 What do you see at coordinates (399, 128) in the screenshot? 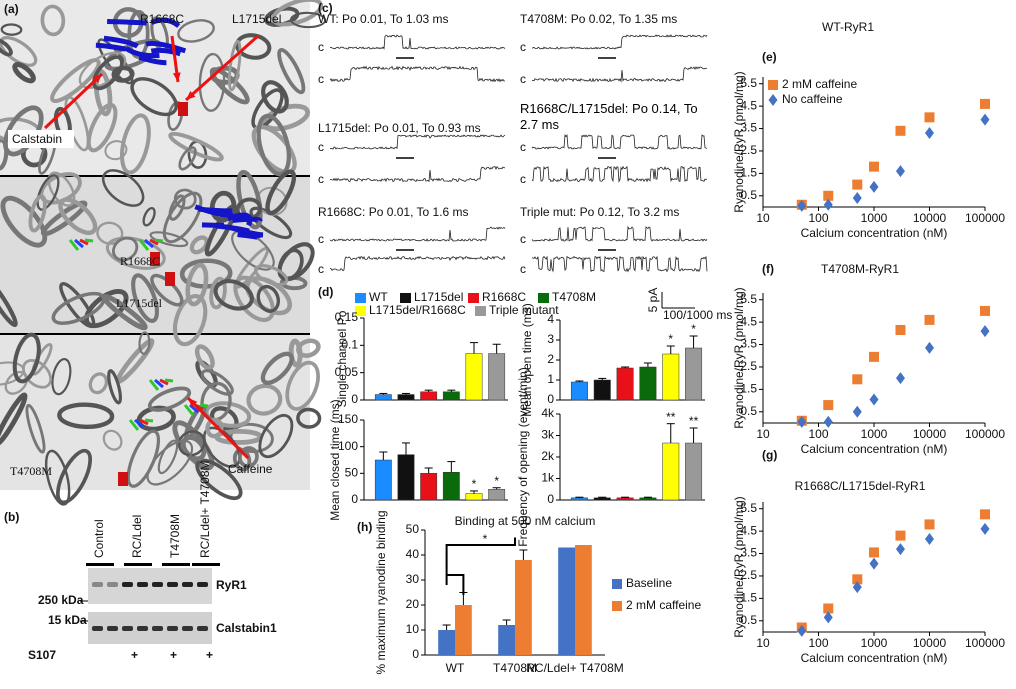
I see `trace-title: L1715del: Po 0.01, To 0.93 ms` at bounding box center [399, 128].